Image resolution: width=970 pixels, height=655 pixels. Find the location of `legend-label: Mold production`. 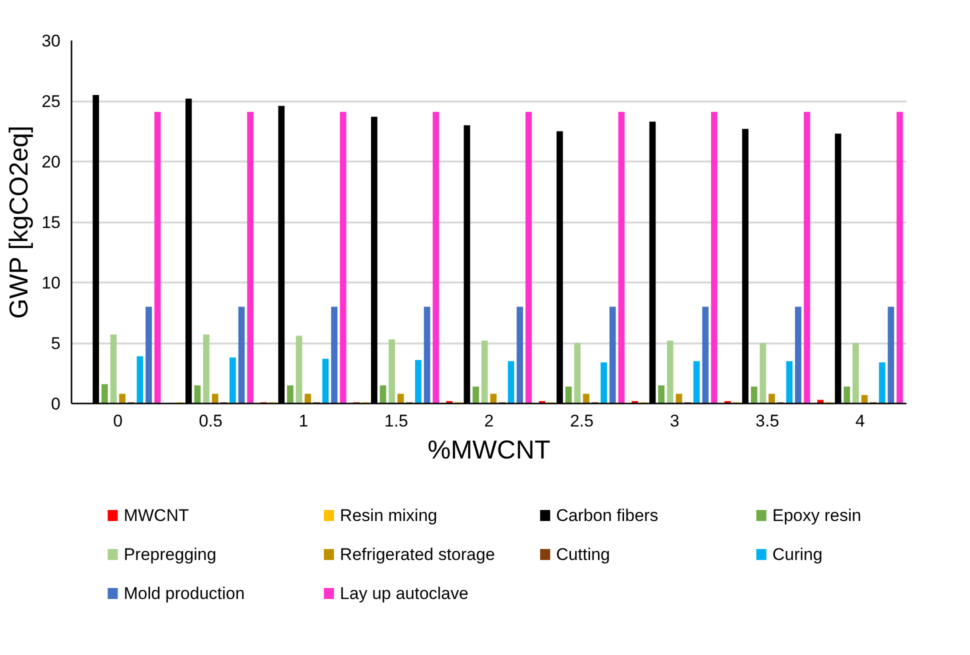

legend-label: Mold production is located at coordinates (184, 593).